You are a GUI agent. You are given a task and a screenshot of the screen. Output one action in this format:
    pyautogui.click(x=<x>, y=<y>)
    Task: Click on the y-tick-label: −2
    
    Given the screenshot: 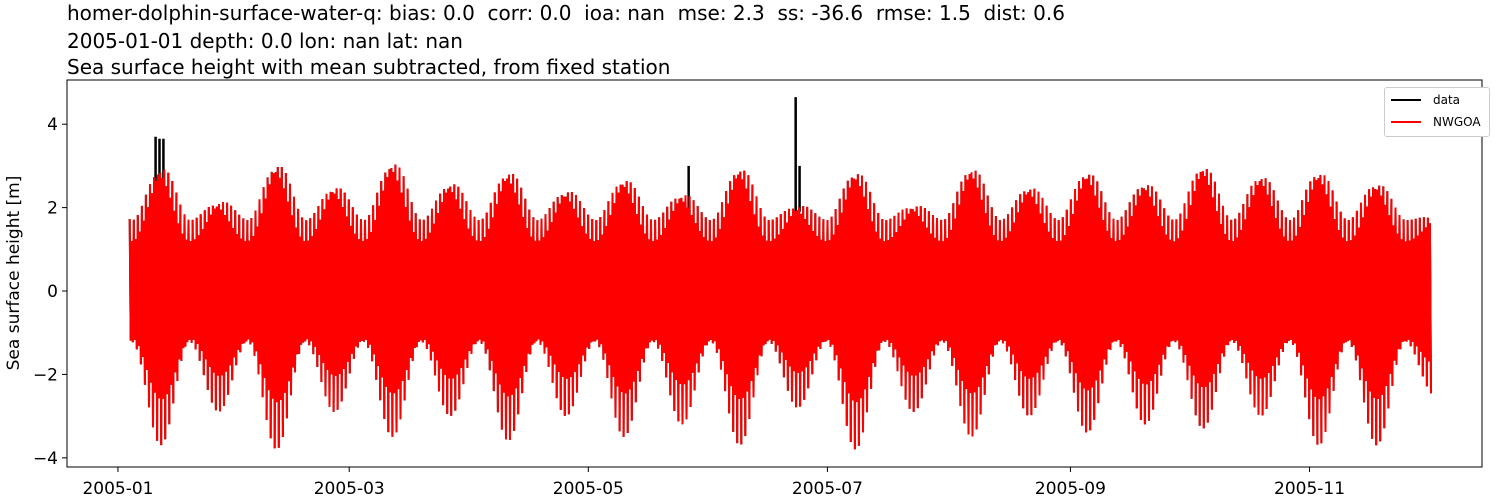 What is the action you would take?
    pyautogui.click(x=45, y=375)
    